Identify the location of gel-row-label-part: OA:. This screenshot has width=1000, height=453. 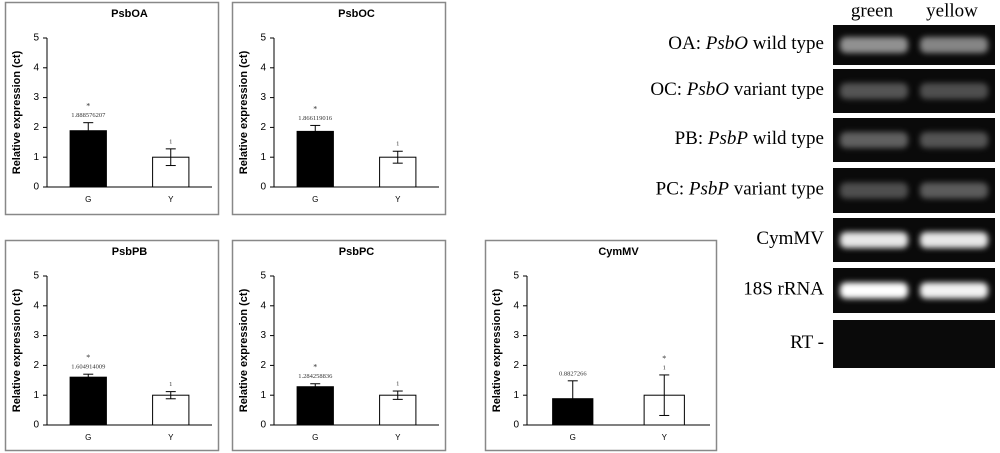
(686, 43).